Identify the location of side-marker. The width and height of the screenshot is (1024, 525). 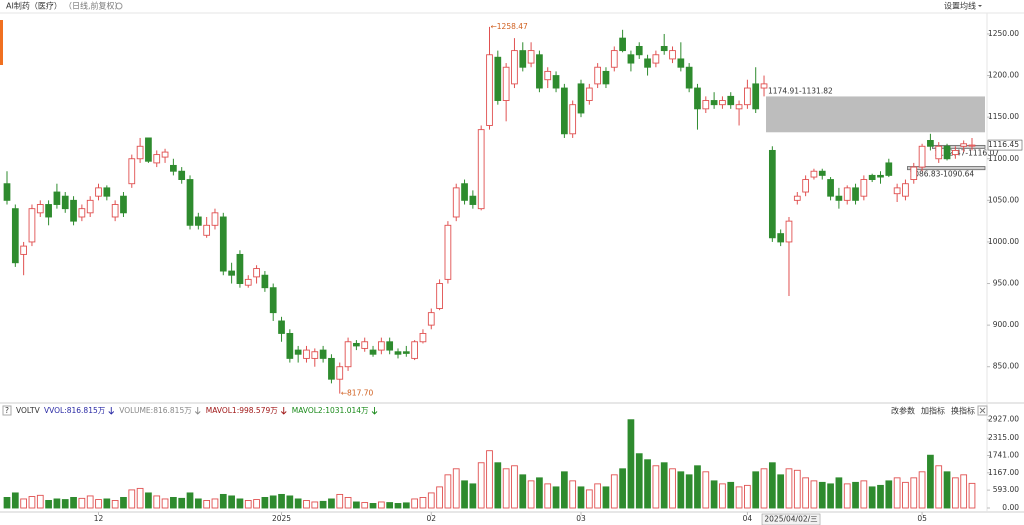
(1, 42).